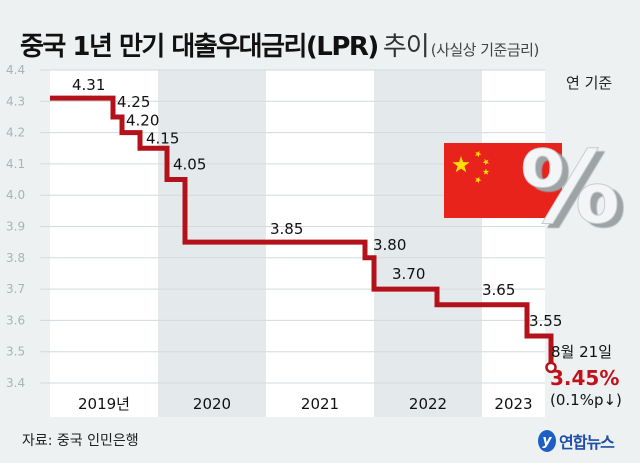 The width and height of the screenshot is (640, 463). What do you see at coordinates (15, 227) in the screenshot?
I see `y-tick-label: 3.9` at bounding box center [15, 227].